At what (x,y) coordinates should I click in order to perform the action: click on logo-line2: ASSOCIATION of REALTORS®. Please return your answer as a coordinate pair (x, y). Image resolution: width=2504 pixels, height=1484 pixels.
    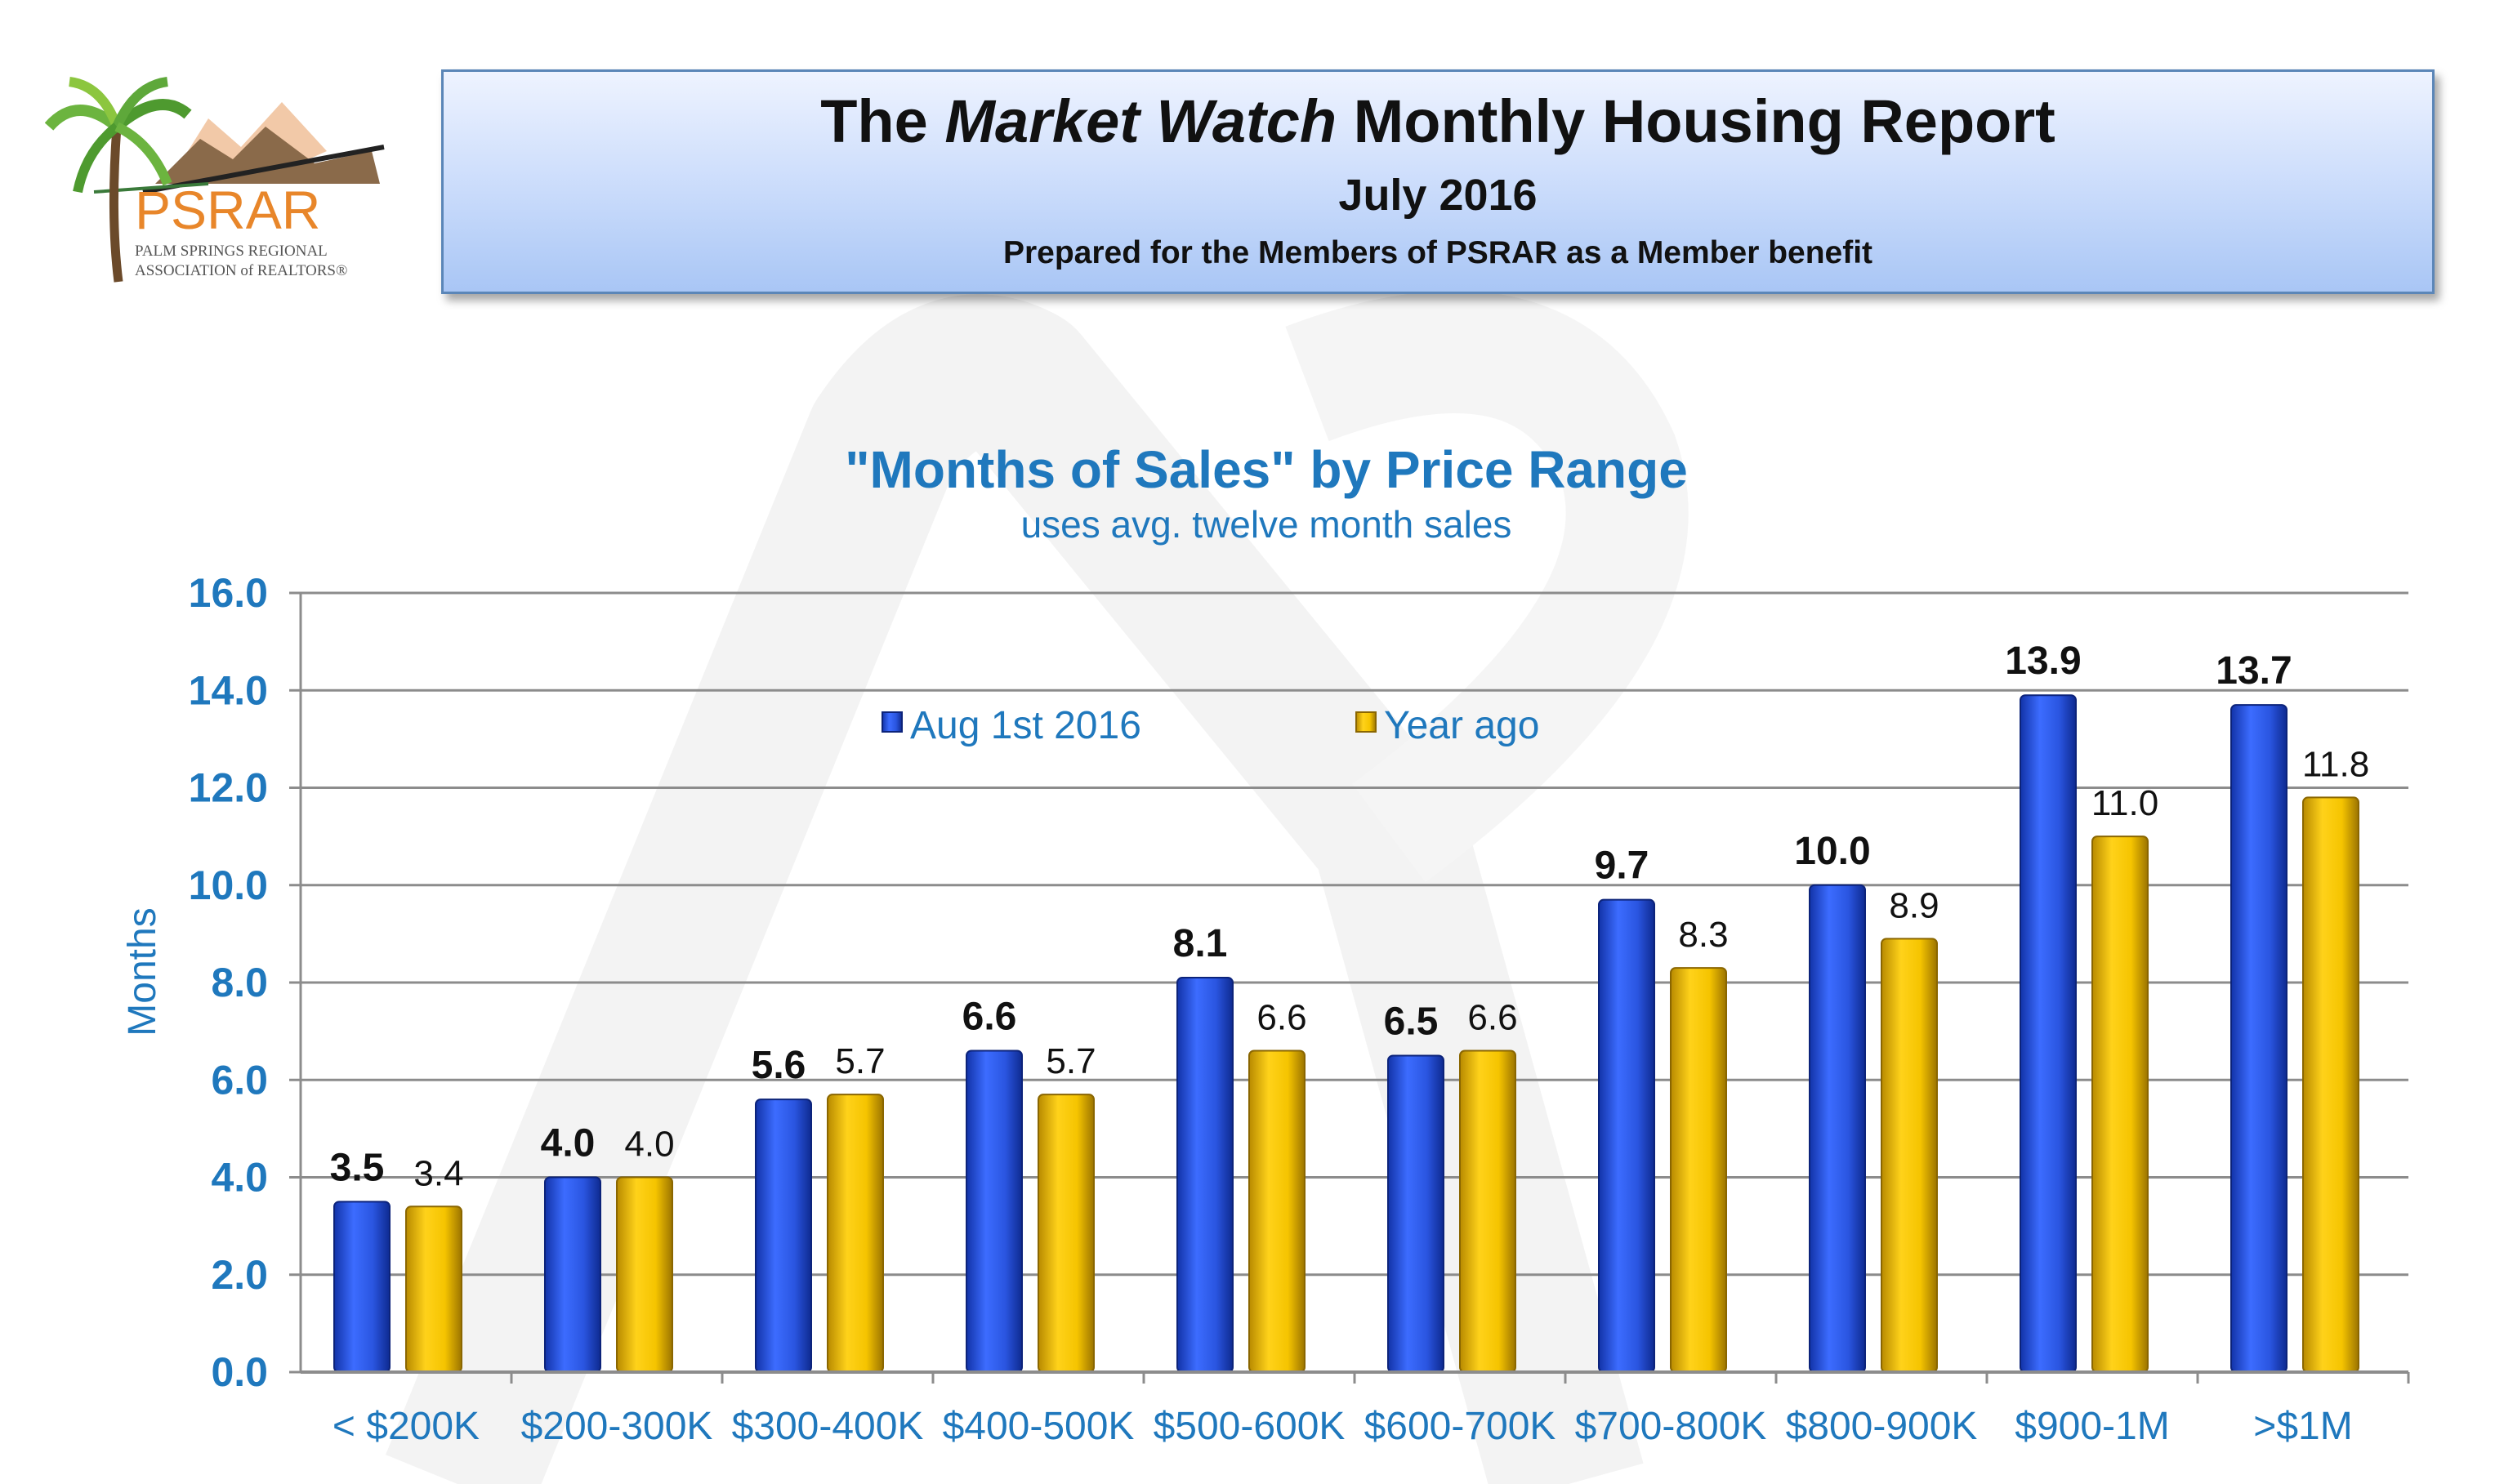
    Looking at the image, I should click on (241, 270).